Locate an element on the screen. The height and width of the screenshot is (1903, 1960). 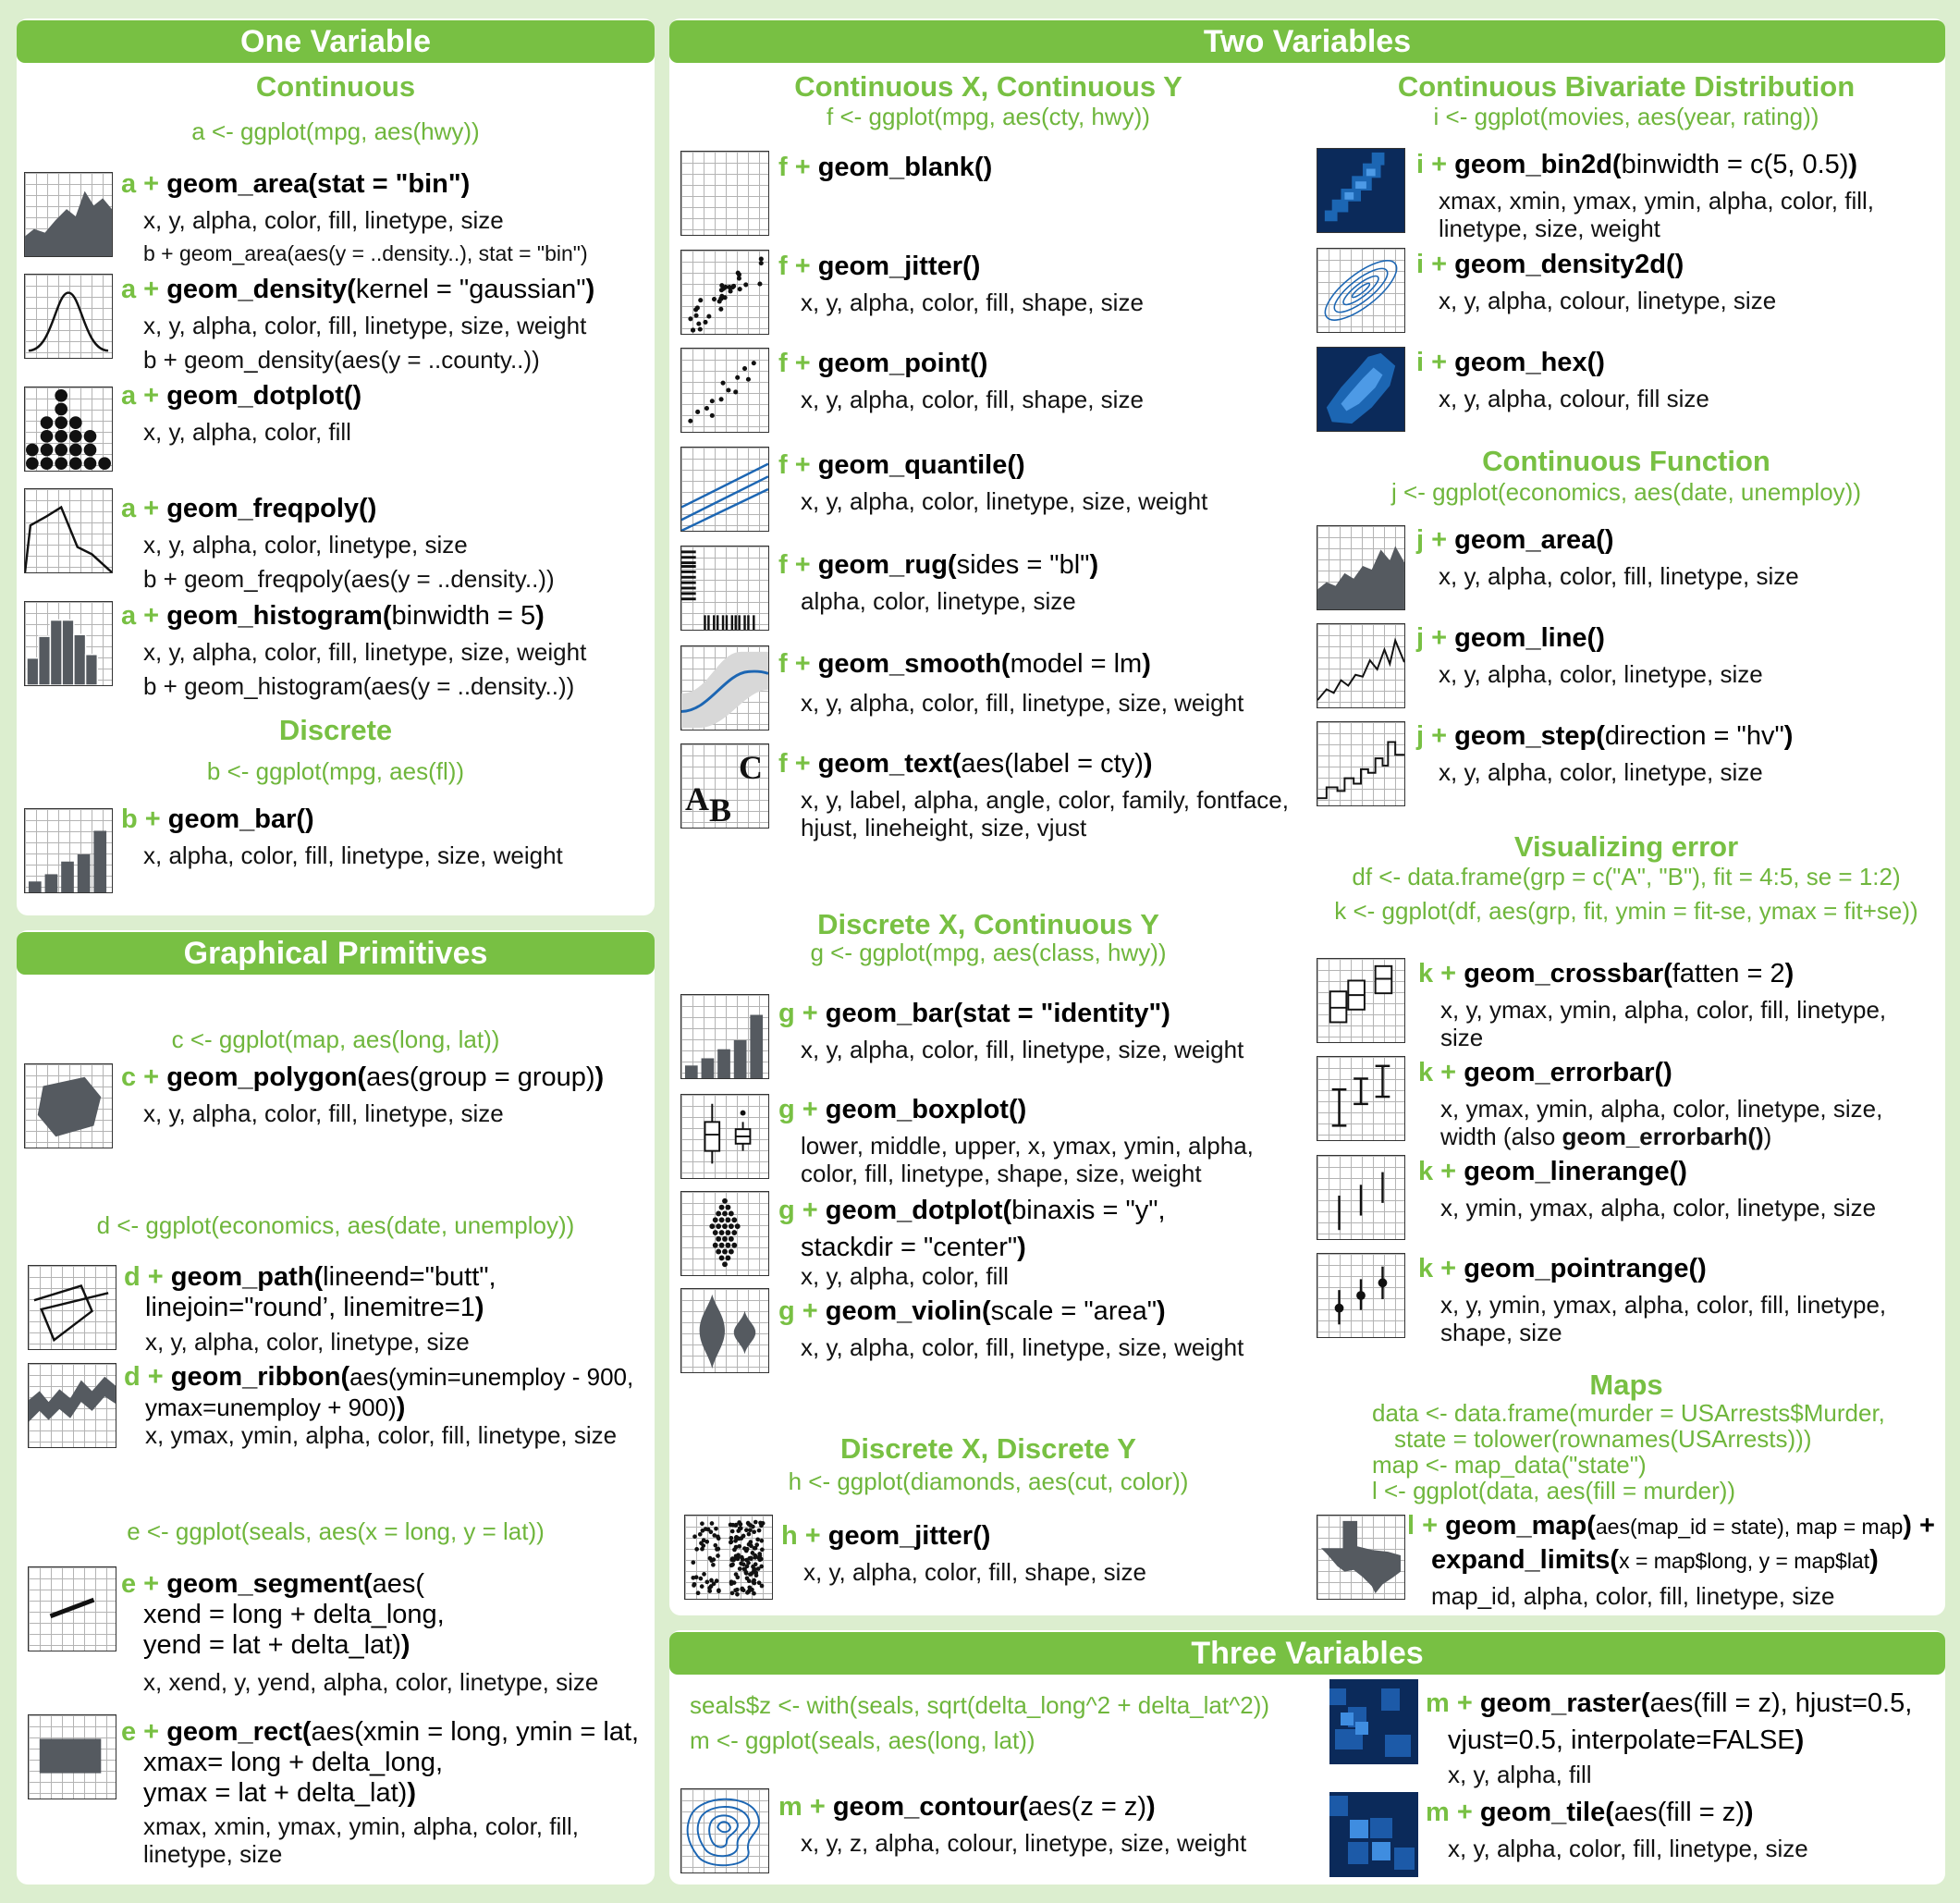
tile-icon is located at coordinates (1374, 1834).